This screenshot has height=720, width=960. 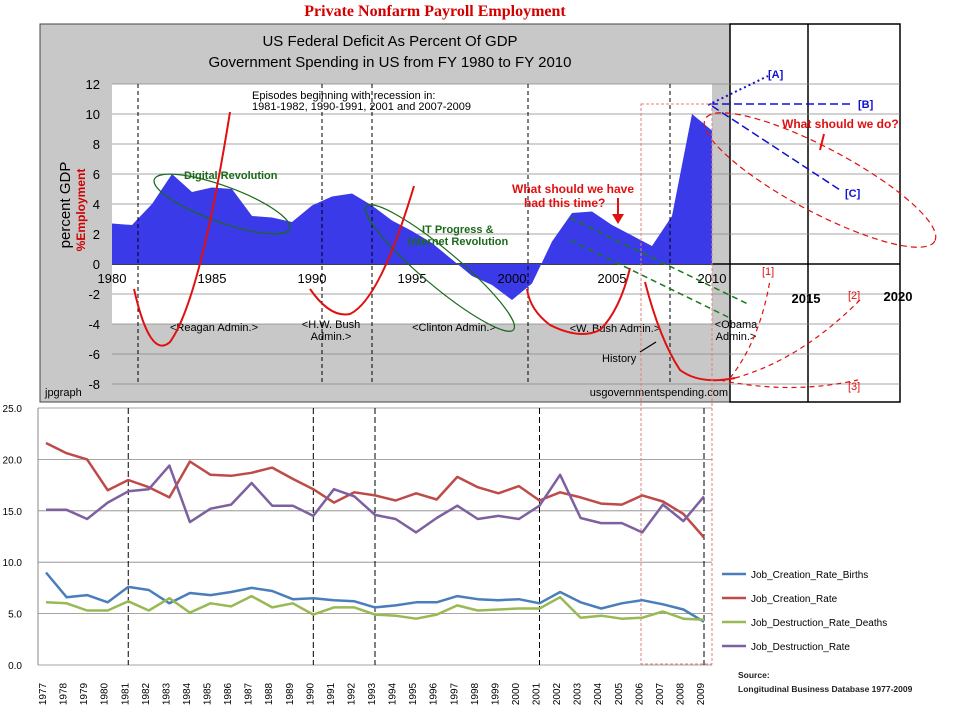 I want to click on bottom-x-tick-label: 1986, so click(x=228, y=693).